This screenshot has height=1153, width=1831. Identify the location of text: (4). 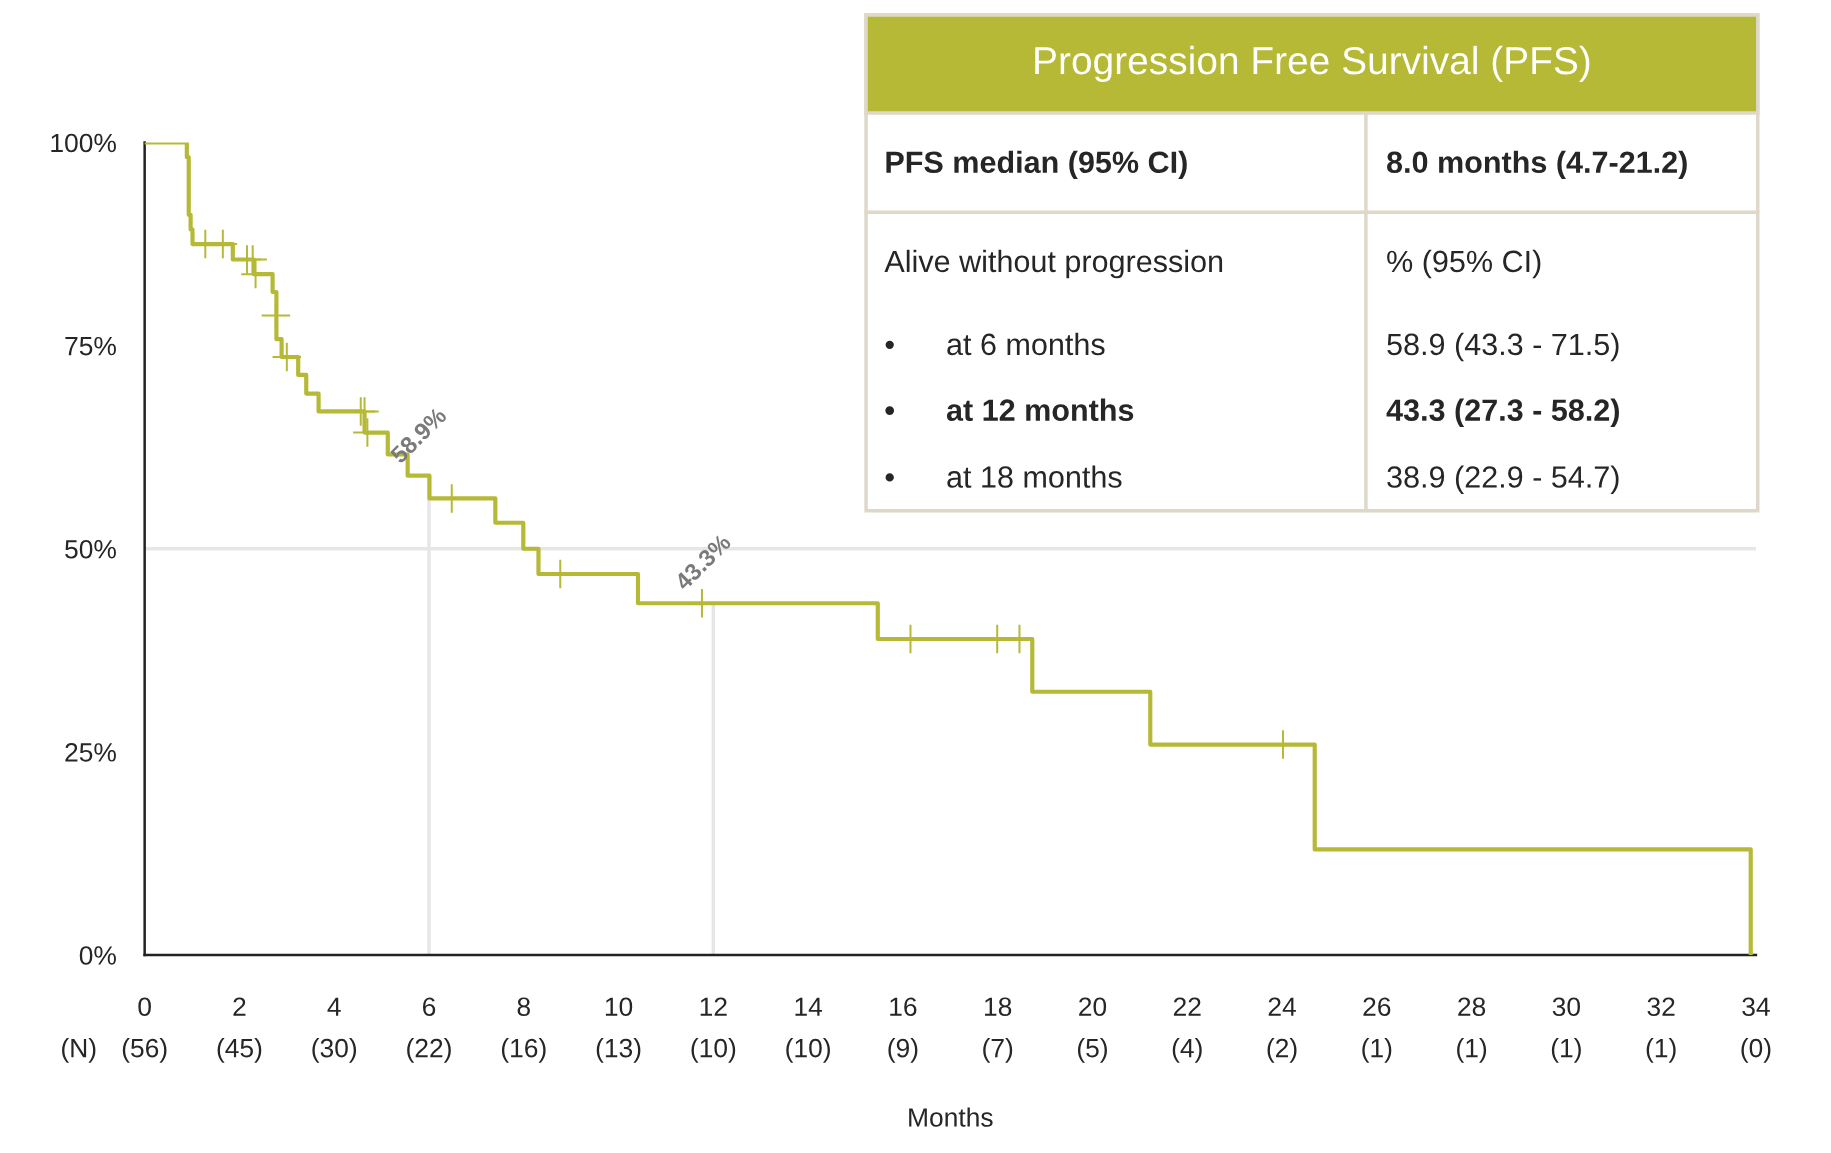
(1187, 1050).